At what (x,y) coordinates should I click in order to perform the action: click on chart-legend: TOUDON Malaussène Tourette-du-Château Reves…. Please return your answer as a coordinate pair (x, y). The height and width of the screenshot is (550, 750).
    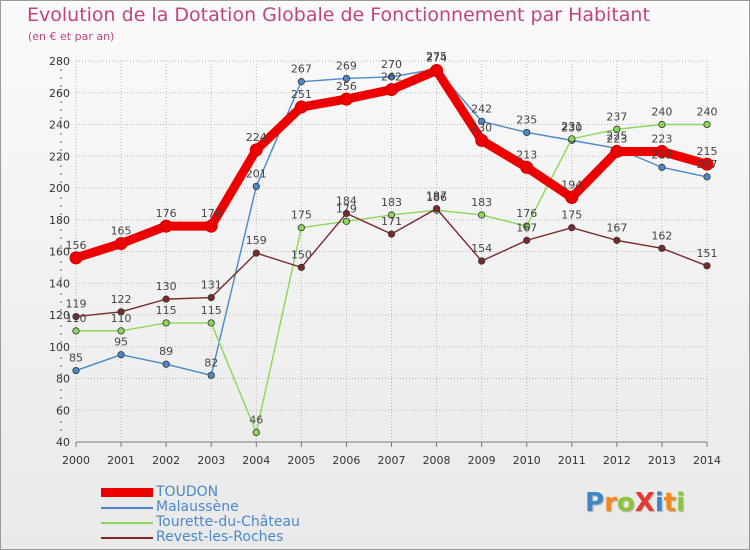
    Looking at the image, I should click on (200, 515).